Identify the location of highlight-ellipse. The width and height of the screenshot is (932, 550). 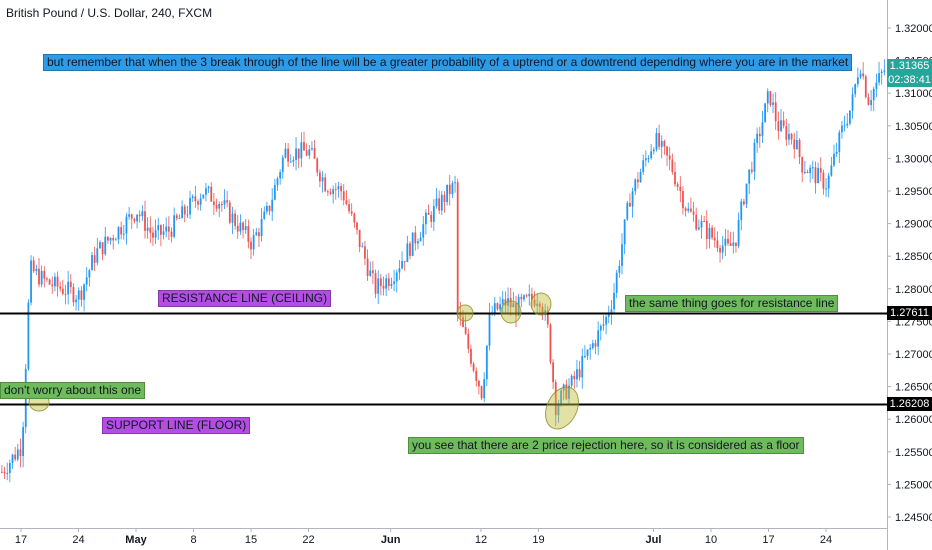
(511, 312).